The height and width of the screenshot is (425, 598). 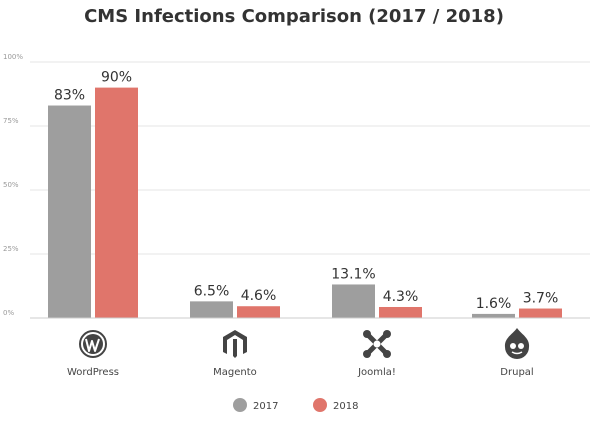 I want to click on legend-item-2018: 2018, so click(x=335, y=405).